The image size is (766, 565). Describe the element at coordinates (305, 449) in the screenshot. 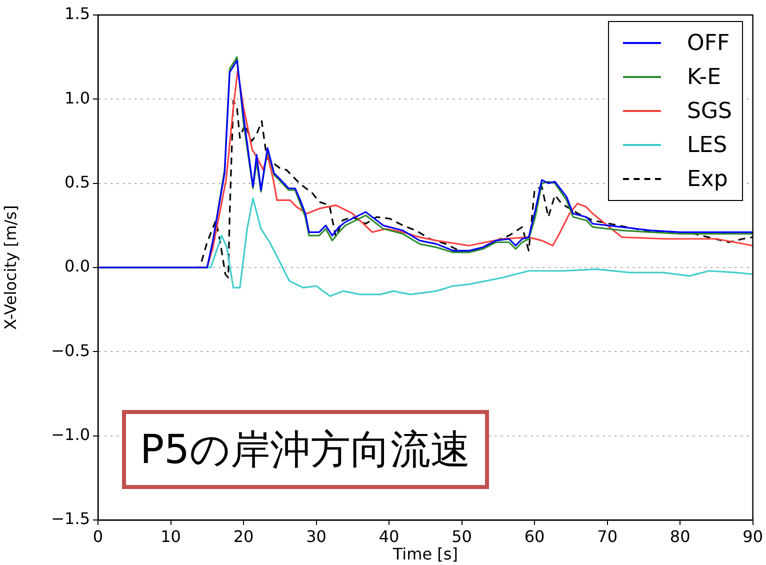

I see `annotation: P5の岸沖方向流速` at that location.